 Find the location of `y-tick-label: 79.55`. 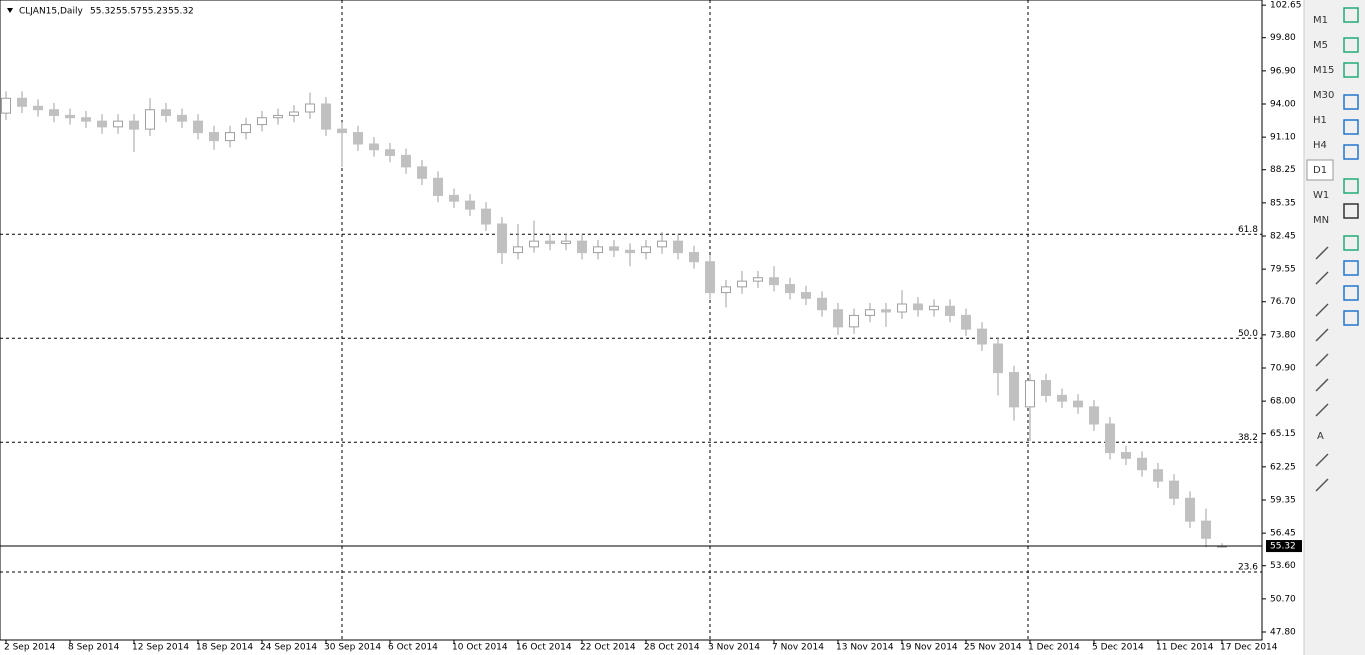

y-tick-label: 79.55 is located at coordinates (1283, 270).